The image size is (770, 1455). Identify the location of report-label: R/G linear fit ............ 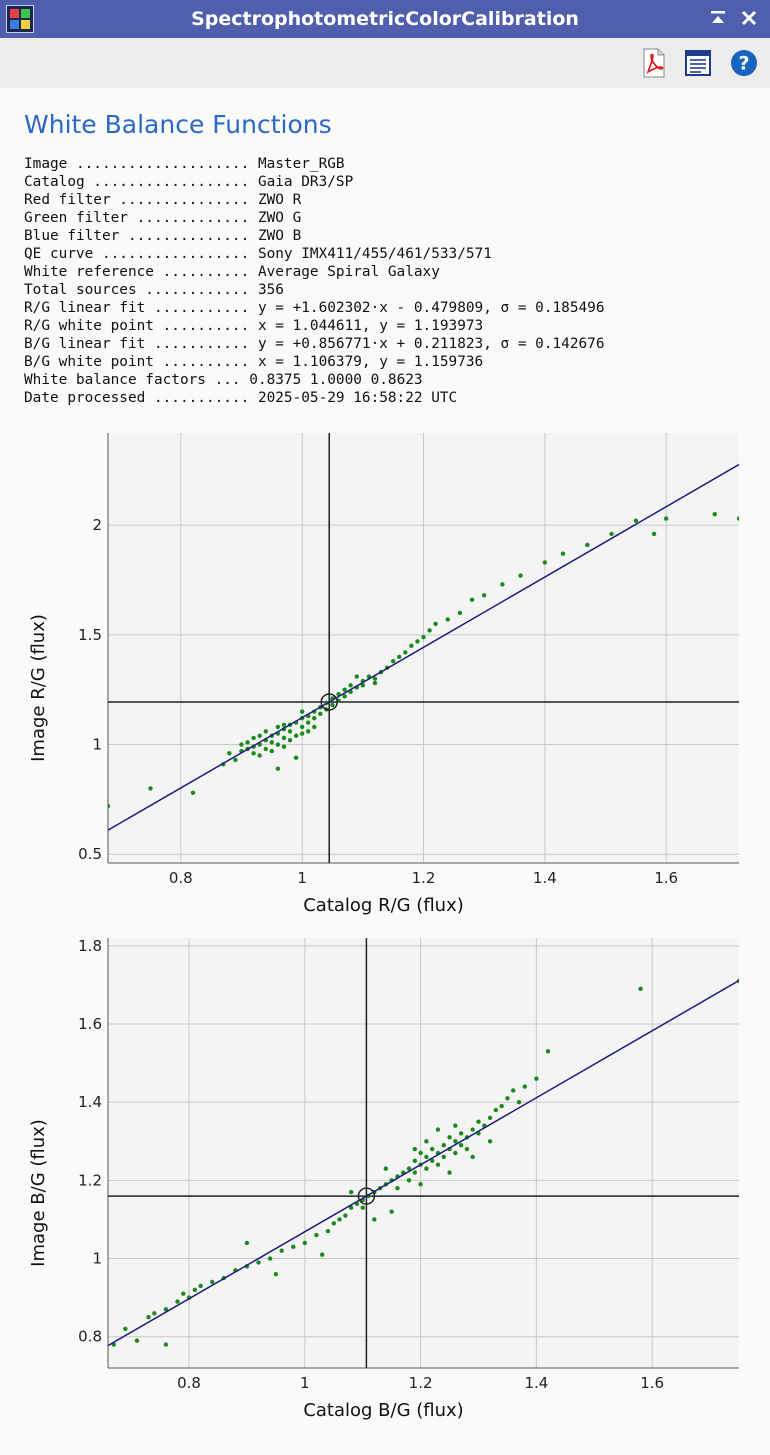
(137, 308).